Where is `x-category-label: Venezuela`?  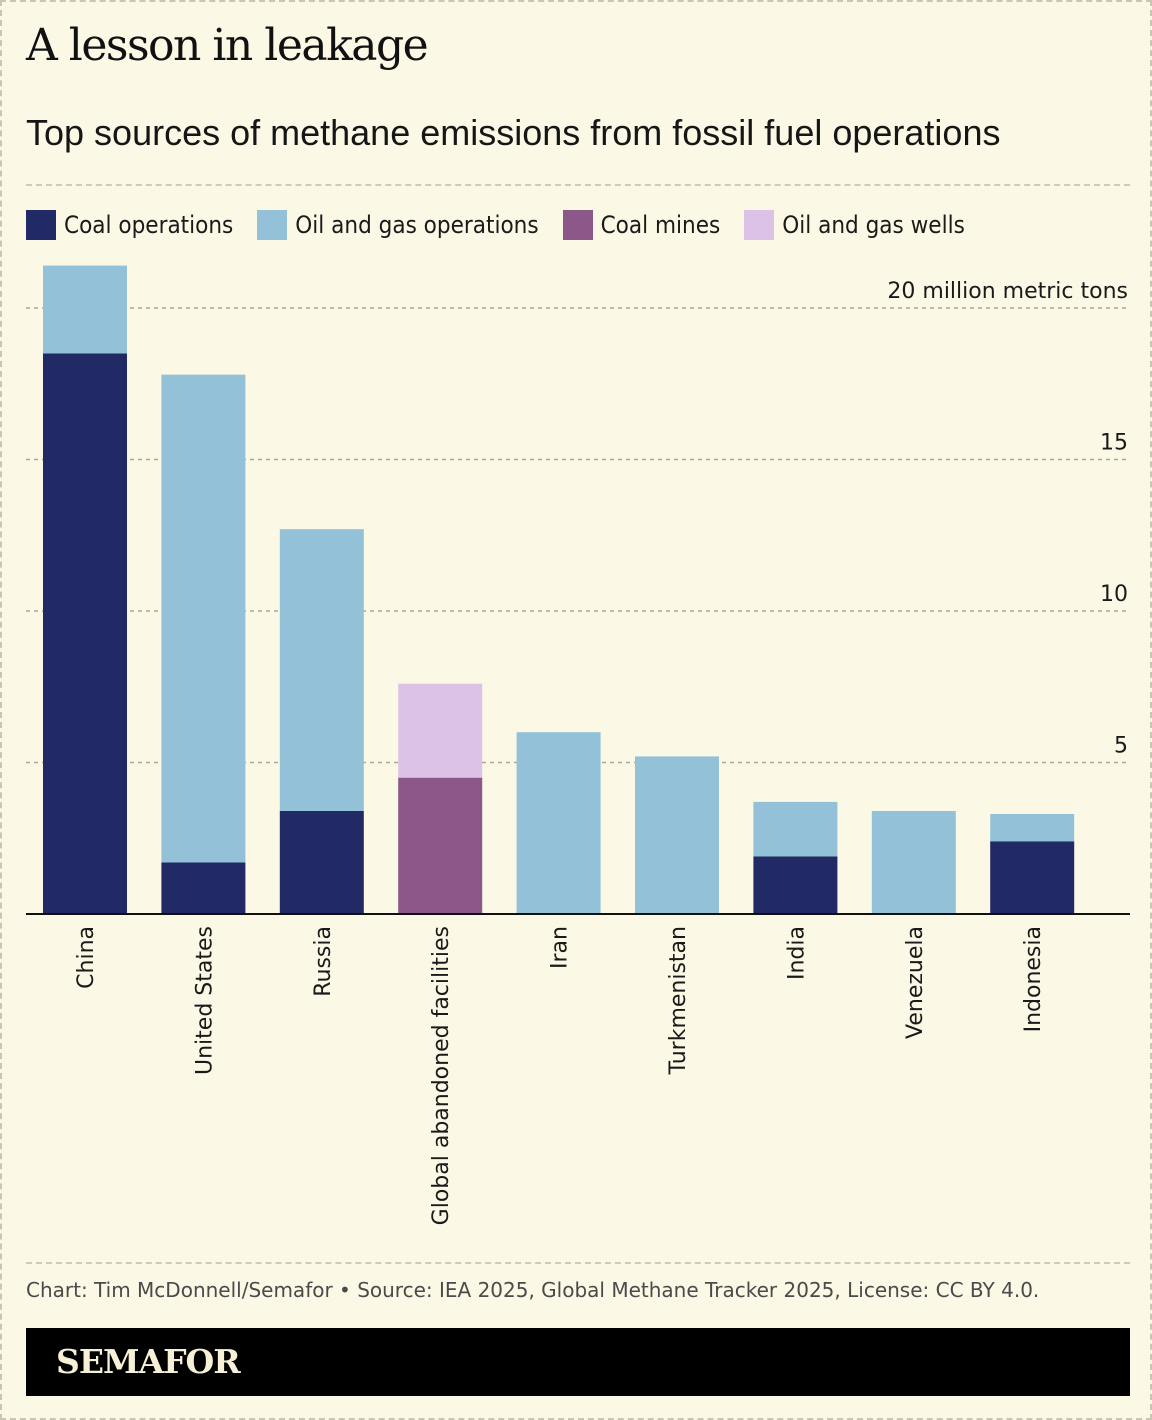
x-category-label: Venezuela is located at coordinates (915, 982).